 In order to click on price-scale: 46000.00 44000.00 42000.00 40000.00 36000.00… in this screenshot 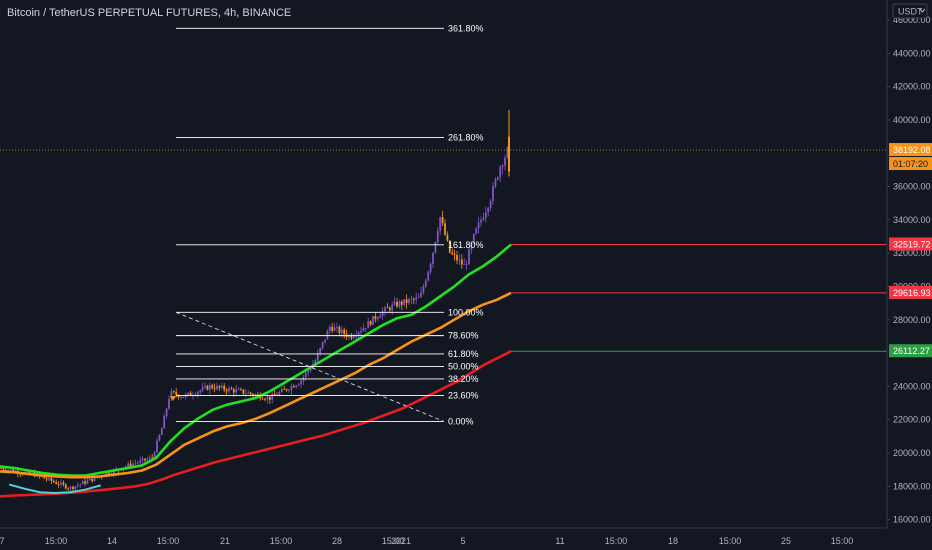, I will do `click(909, 270)`.